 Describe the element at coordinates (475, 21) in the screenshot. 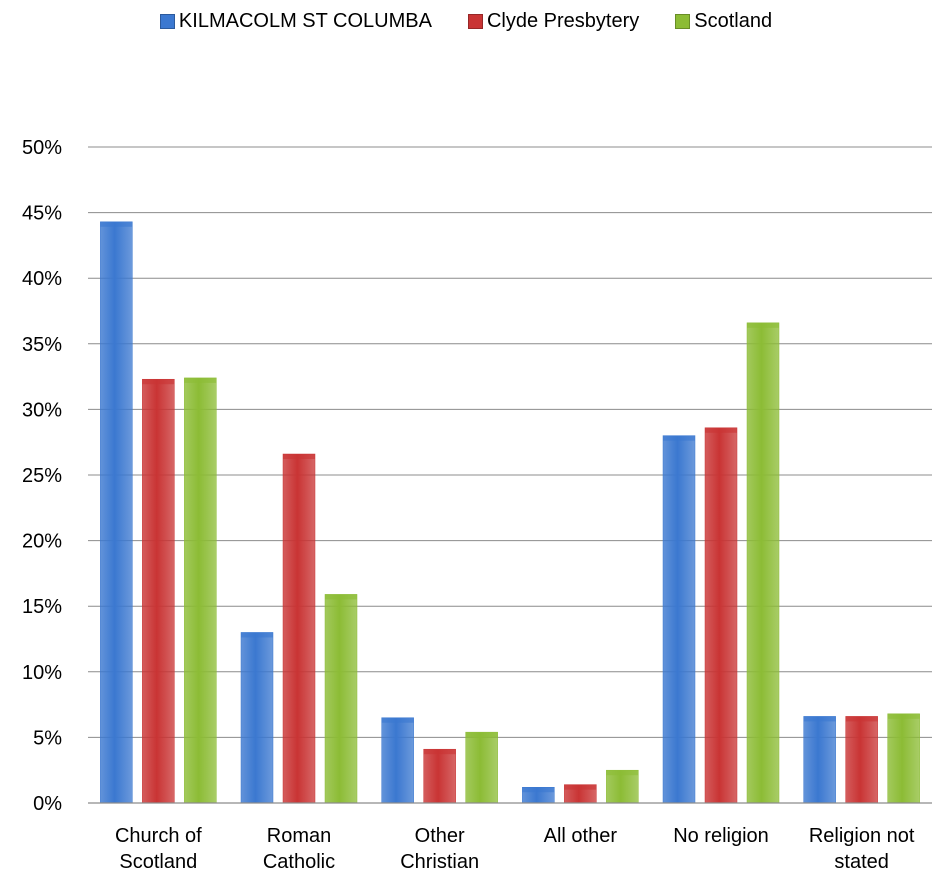

I see `legend-swatch-clyde` at that location.